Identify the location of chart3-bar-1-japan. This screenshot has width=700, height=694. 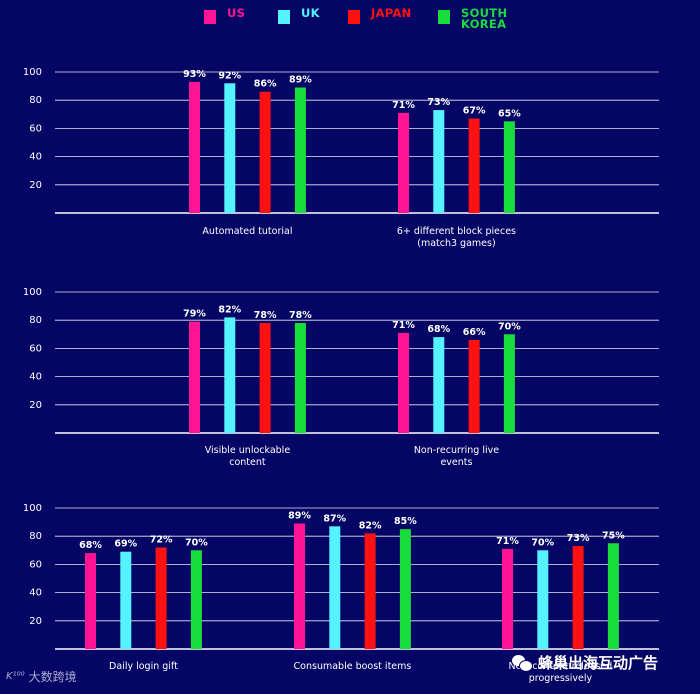
(161, 598).